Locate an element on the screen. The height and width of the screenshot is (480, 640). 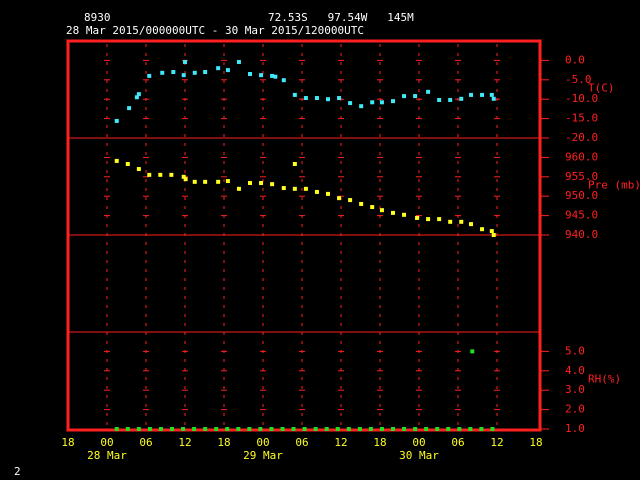
station-id: 8930 is located at coordinates (97, 17).